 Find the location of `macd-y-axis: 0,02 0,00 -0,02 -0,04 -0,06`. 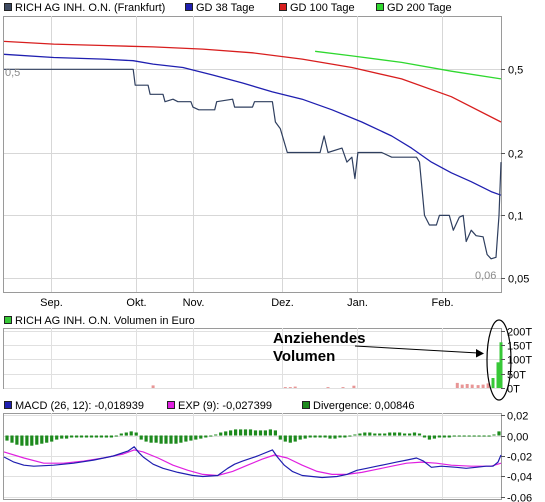

macd-y-axis: 0,02 0,00 -0,02 -0,04 -0,06 is located at coordinates (516, 456).